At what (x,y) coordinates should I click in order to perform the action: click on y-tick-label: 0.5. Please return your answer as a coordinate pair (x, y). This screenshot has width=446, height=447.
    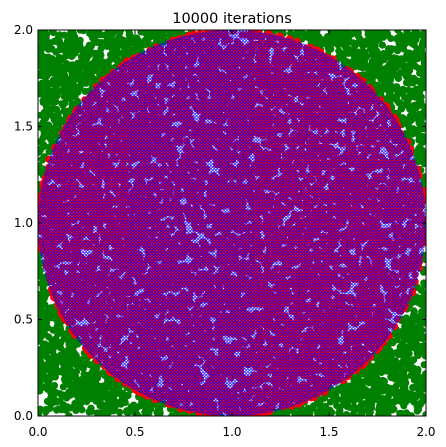
    Looking at the image, I should click on (23, 320).